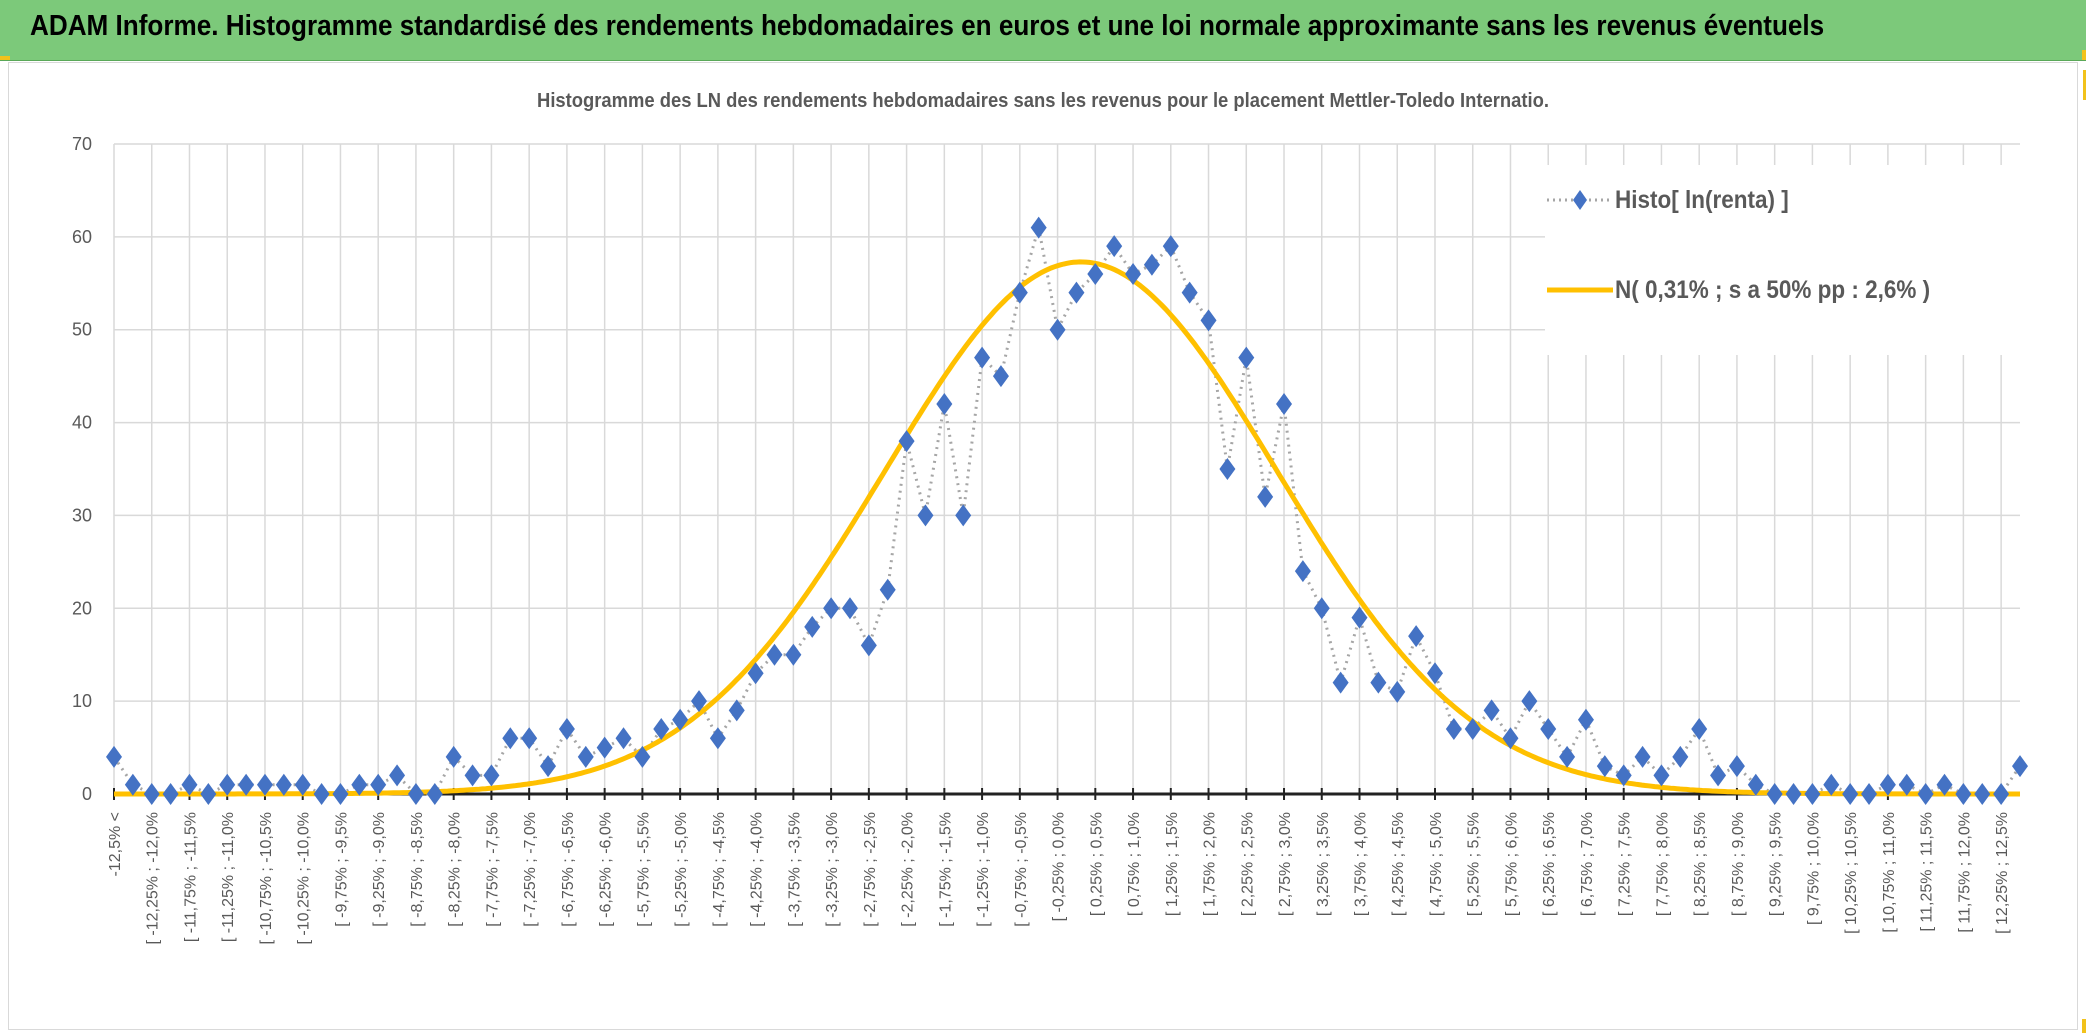 Image resolution: width=2086 pixels, height=1033 pixels. Describe the element at coordinates (1096, 864) in the screenshot. I see `x-tick-label: [ 0,25% ; 0,5%` at that location.